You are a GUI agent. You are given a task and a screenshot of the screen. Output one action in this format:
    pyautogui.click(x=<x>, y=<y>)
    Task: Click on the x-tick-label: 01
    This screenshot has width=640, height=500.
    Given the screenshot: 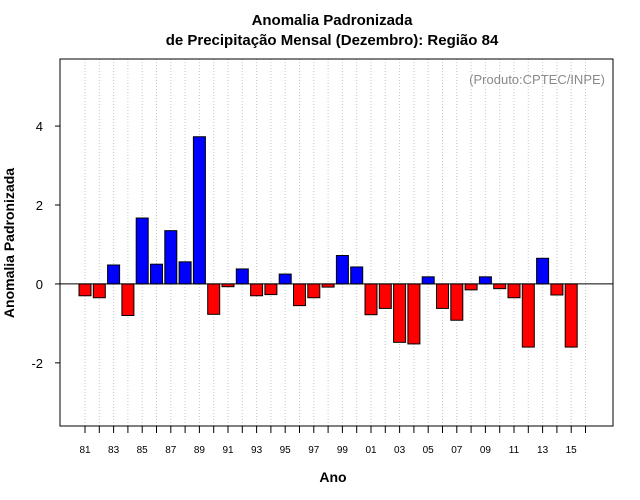 What is the action you would take?
    pyautogui.click(x=371, y=450)
    